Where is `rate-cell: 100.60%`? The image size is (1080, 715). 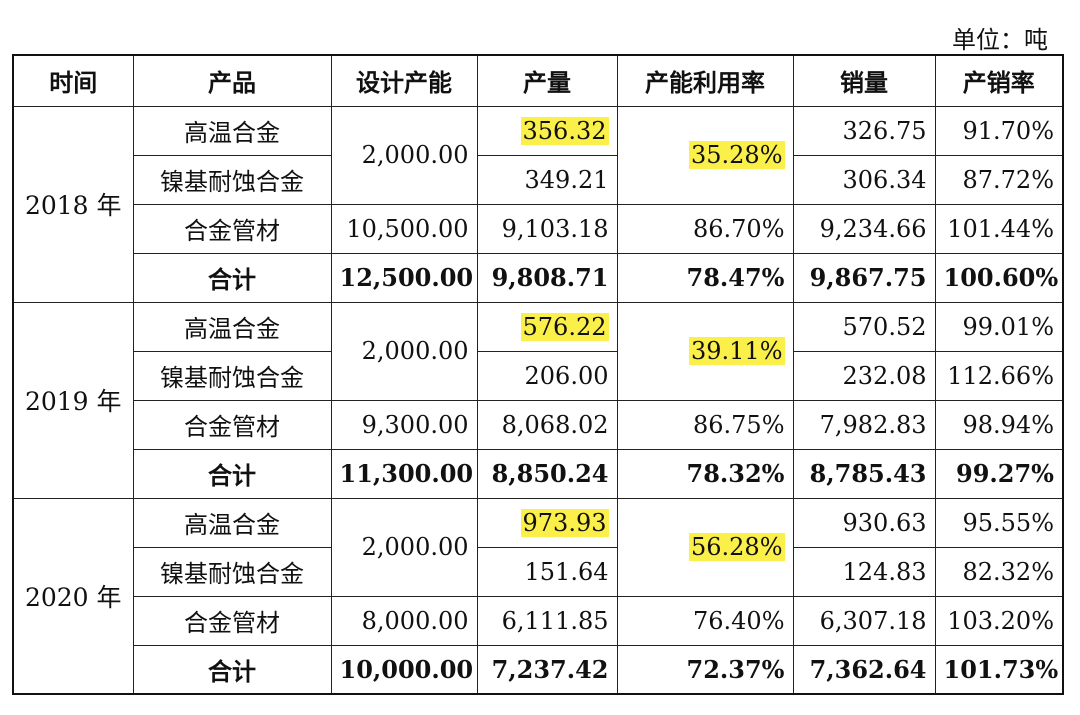
rate-cell: 100.60% is located at coordinates (999, 277).